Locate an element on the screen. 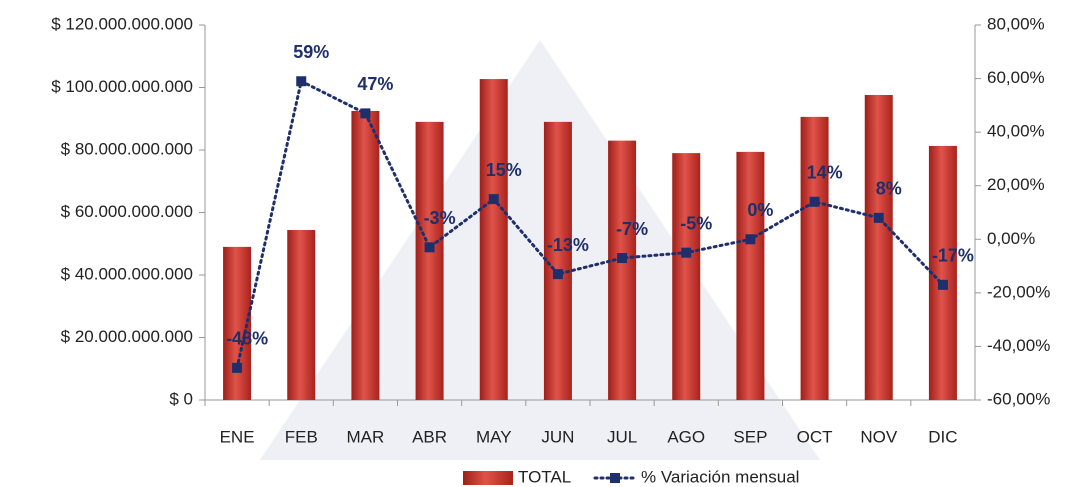  y2-tick-label: -20,00% is located at coordinates (1018, 291).